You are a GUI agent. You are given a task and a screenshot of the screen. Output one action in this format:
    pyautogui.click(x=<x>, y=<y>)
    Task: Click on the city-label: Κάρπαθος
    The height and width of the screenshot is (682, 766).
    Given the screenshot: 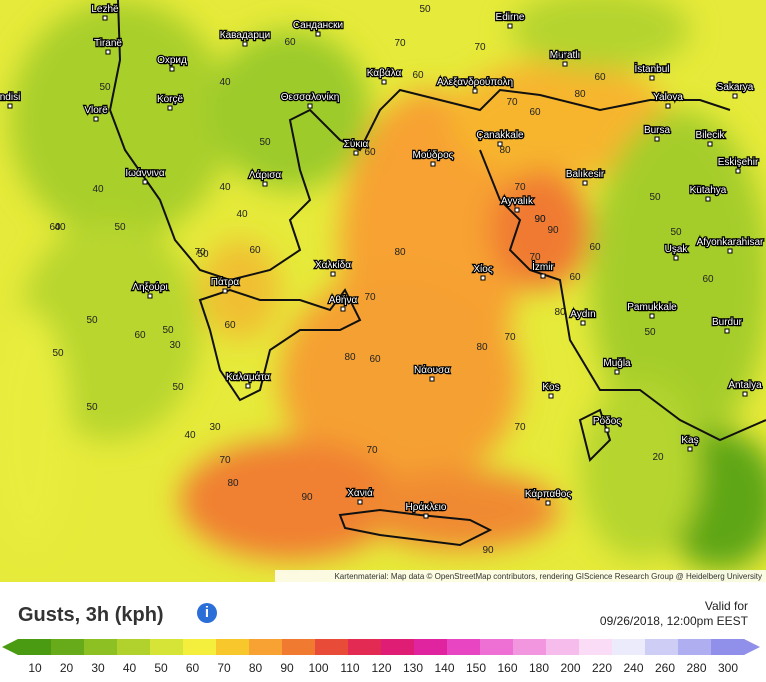 What is the action you would take?
    pyautogui.click(x=548, y=494)
    